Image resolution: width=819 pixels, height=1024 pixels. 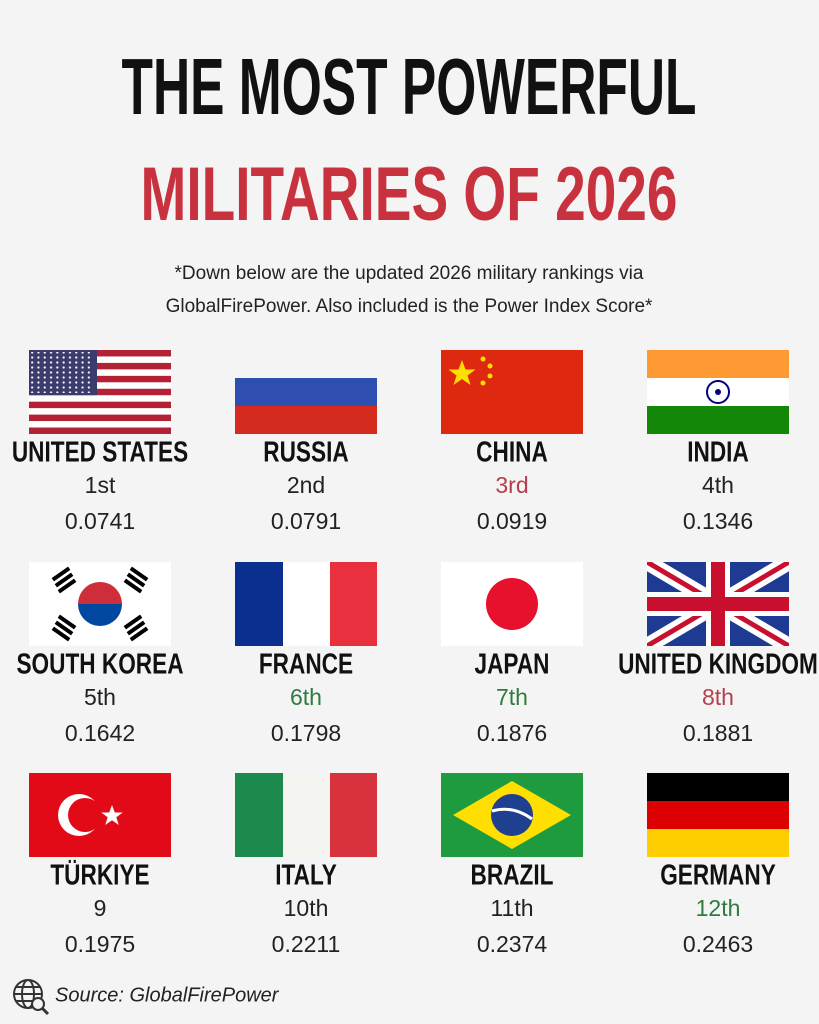 I want to click on flag-turkiye, so click(x=100, y=815).